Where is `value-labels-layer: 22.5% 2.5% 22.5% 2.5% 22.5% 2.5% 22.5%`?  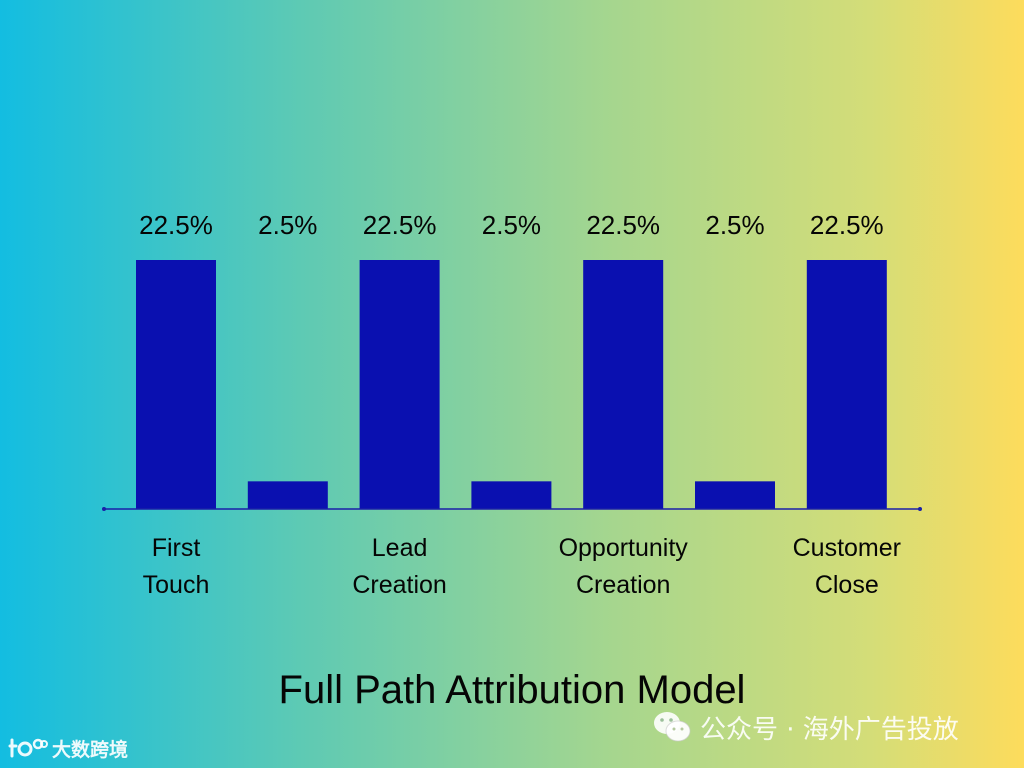
value-labels-layer: 22.5% 2.5% 22.5% 2.5% 22.5% 2.5% 22.5% is located at coordinates (511, 225).